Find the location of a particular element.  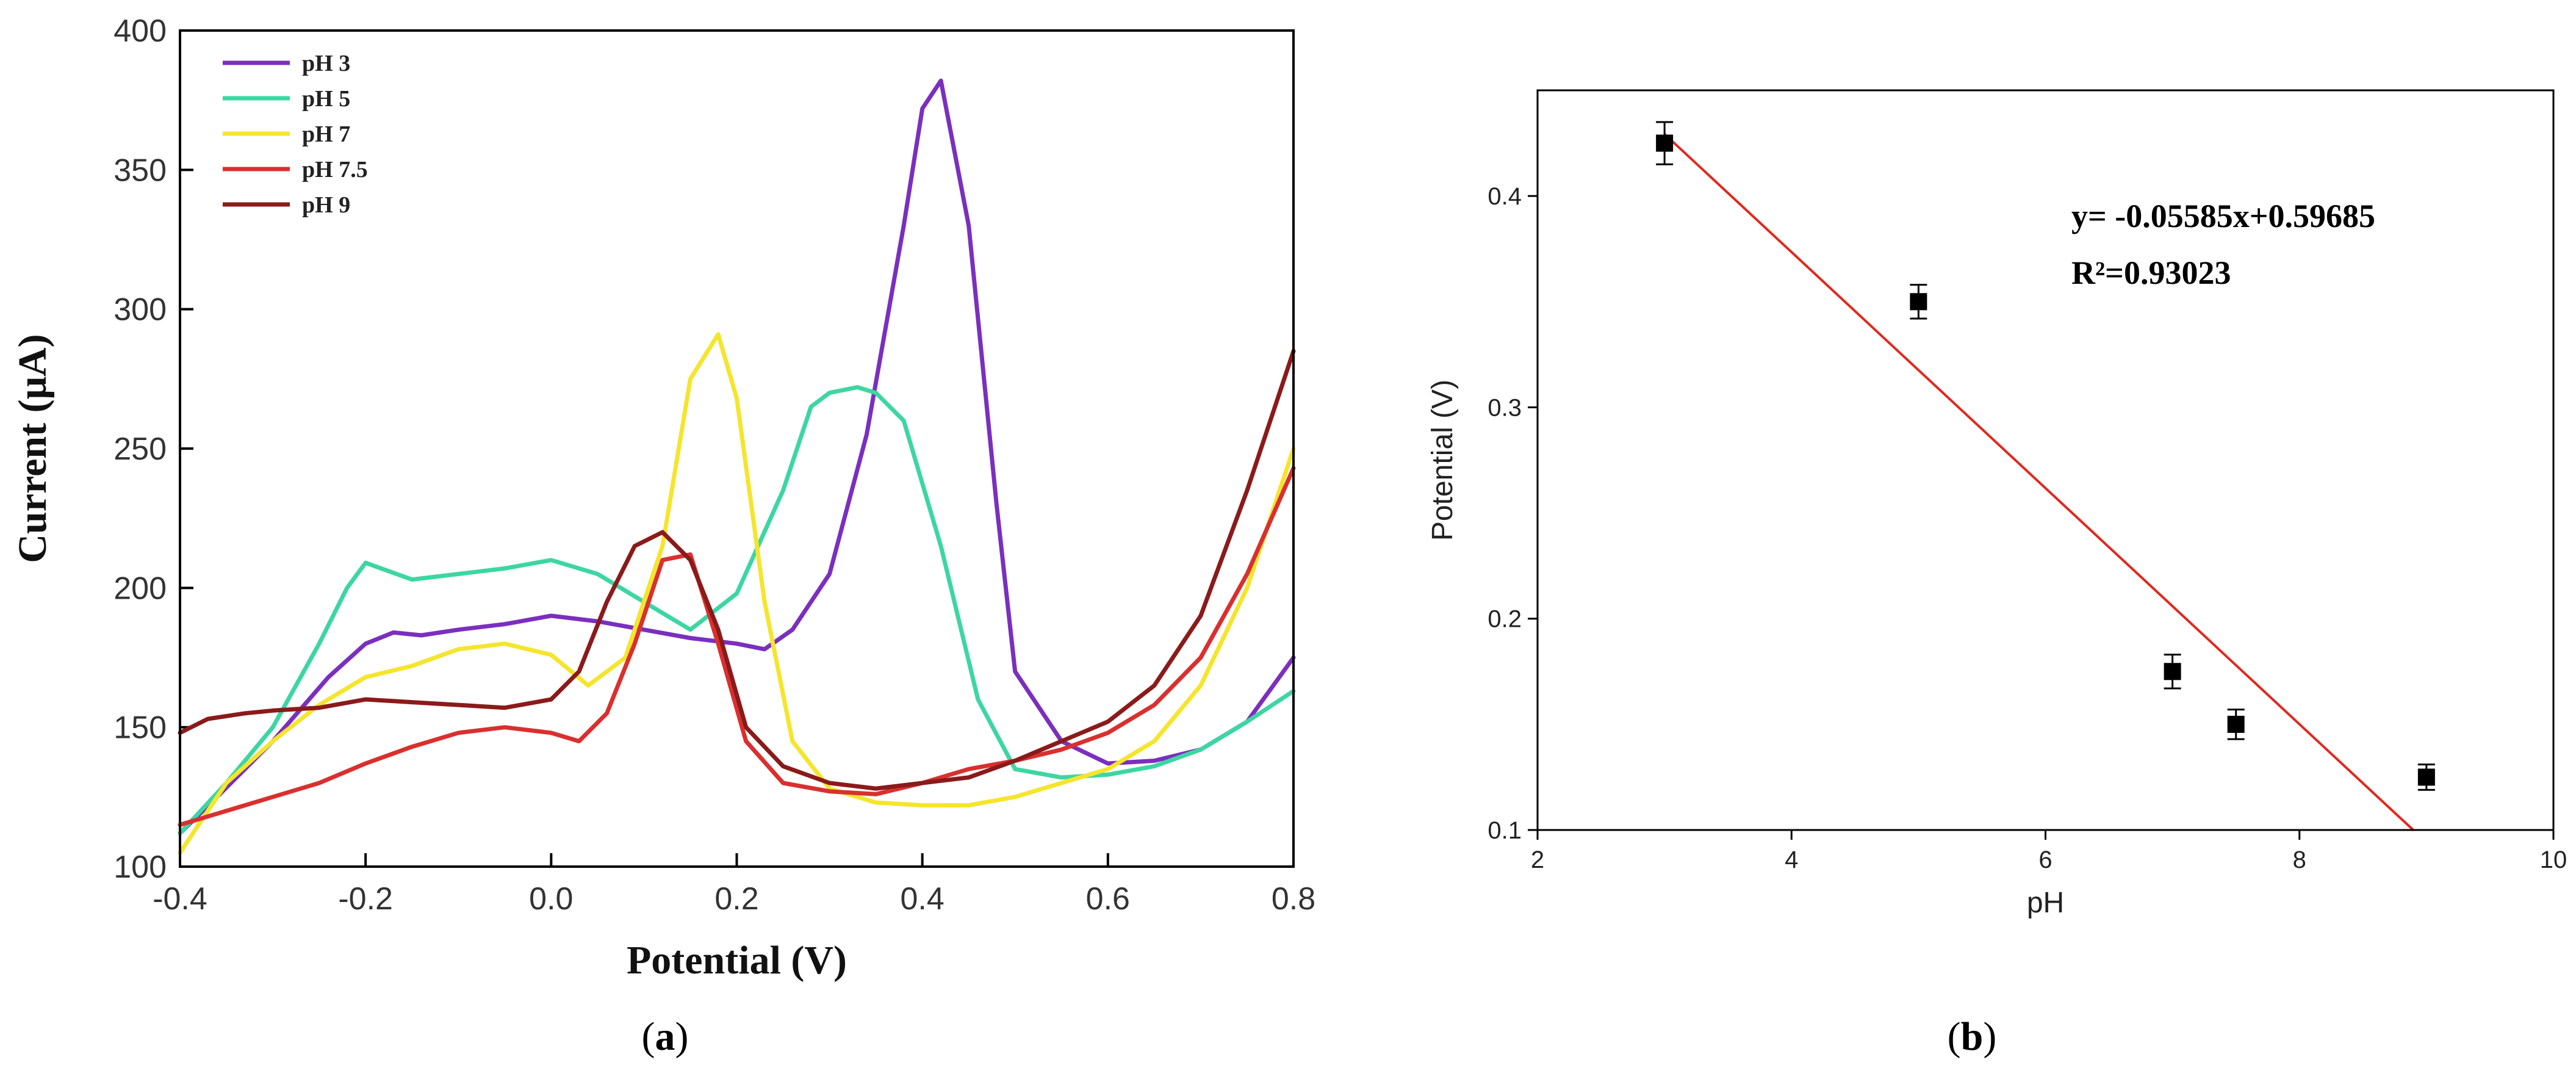

panel-a-y-tick-label: 250 is located at coordinates (140, 449).